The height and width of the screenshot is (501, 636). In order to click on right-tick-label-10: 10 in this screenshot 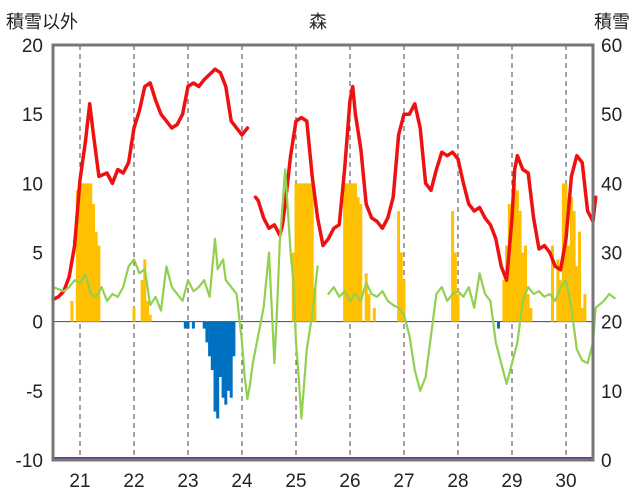, I will do `click(611, 392)`.